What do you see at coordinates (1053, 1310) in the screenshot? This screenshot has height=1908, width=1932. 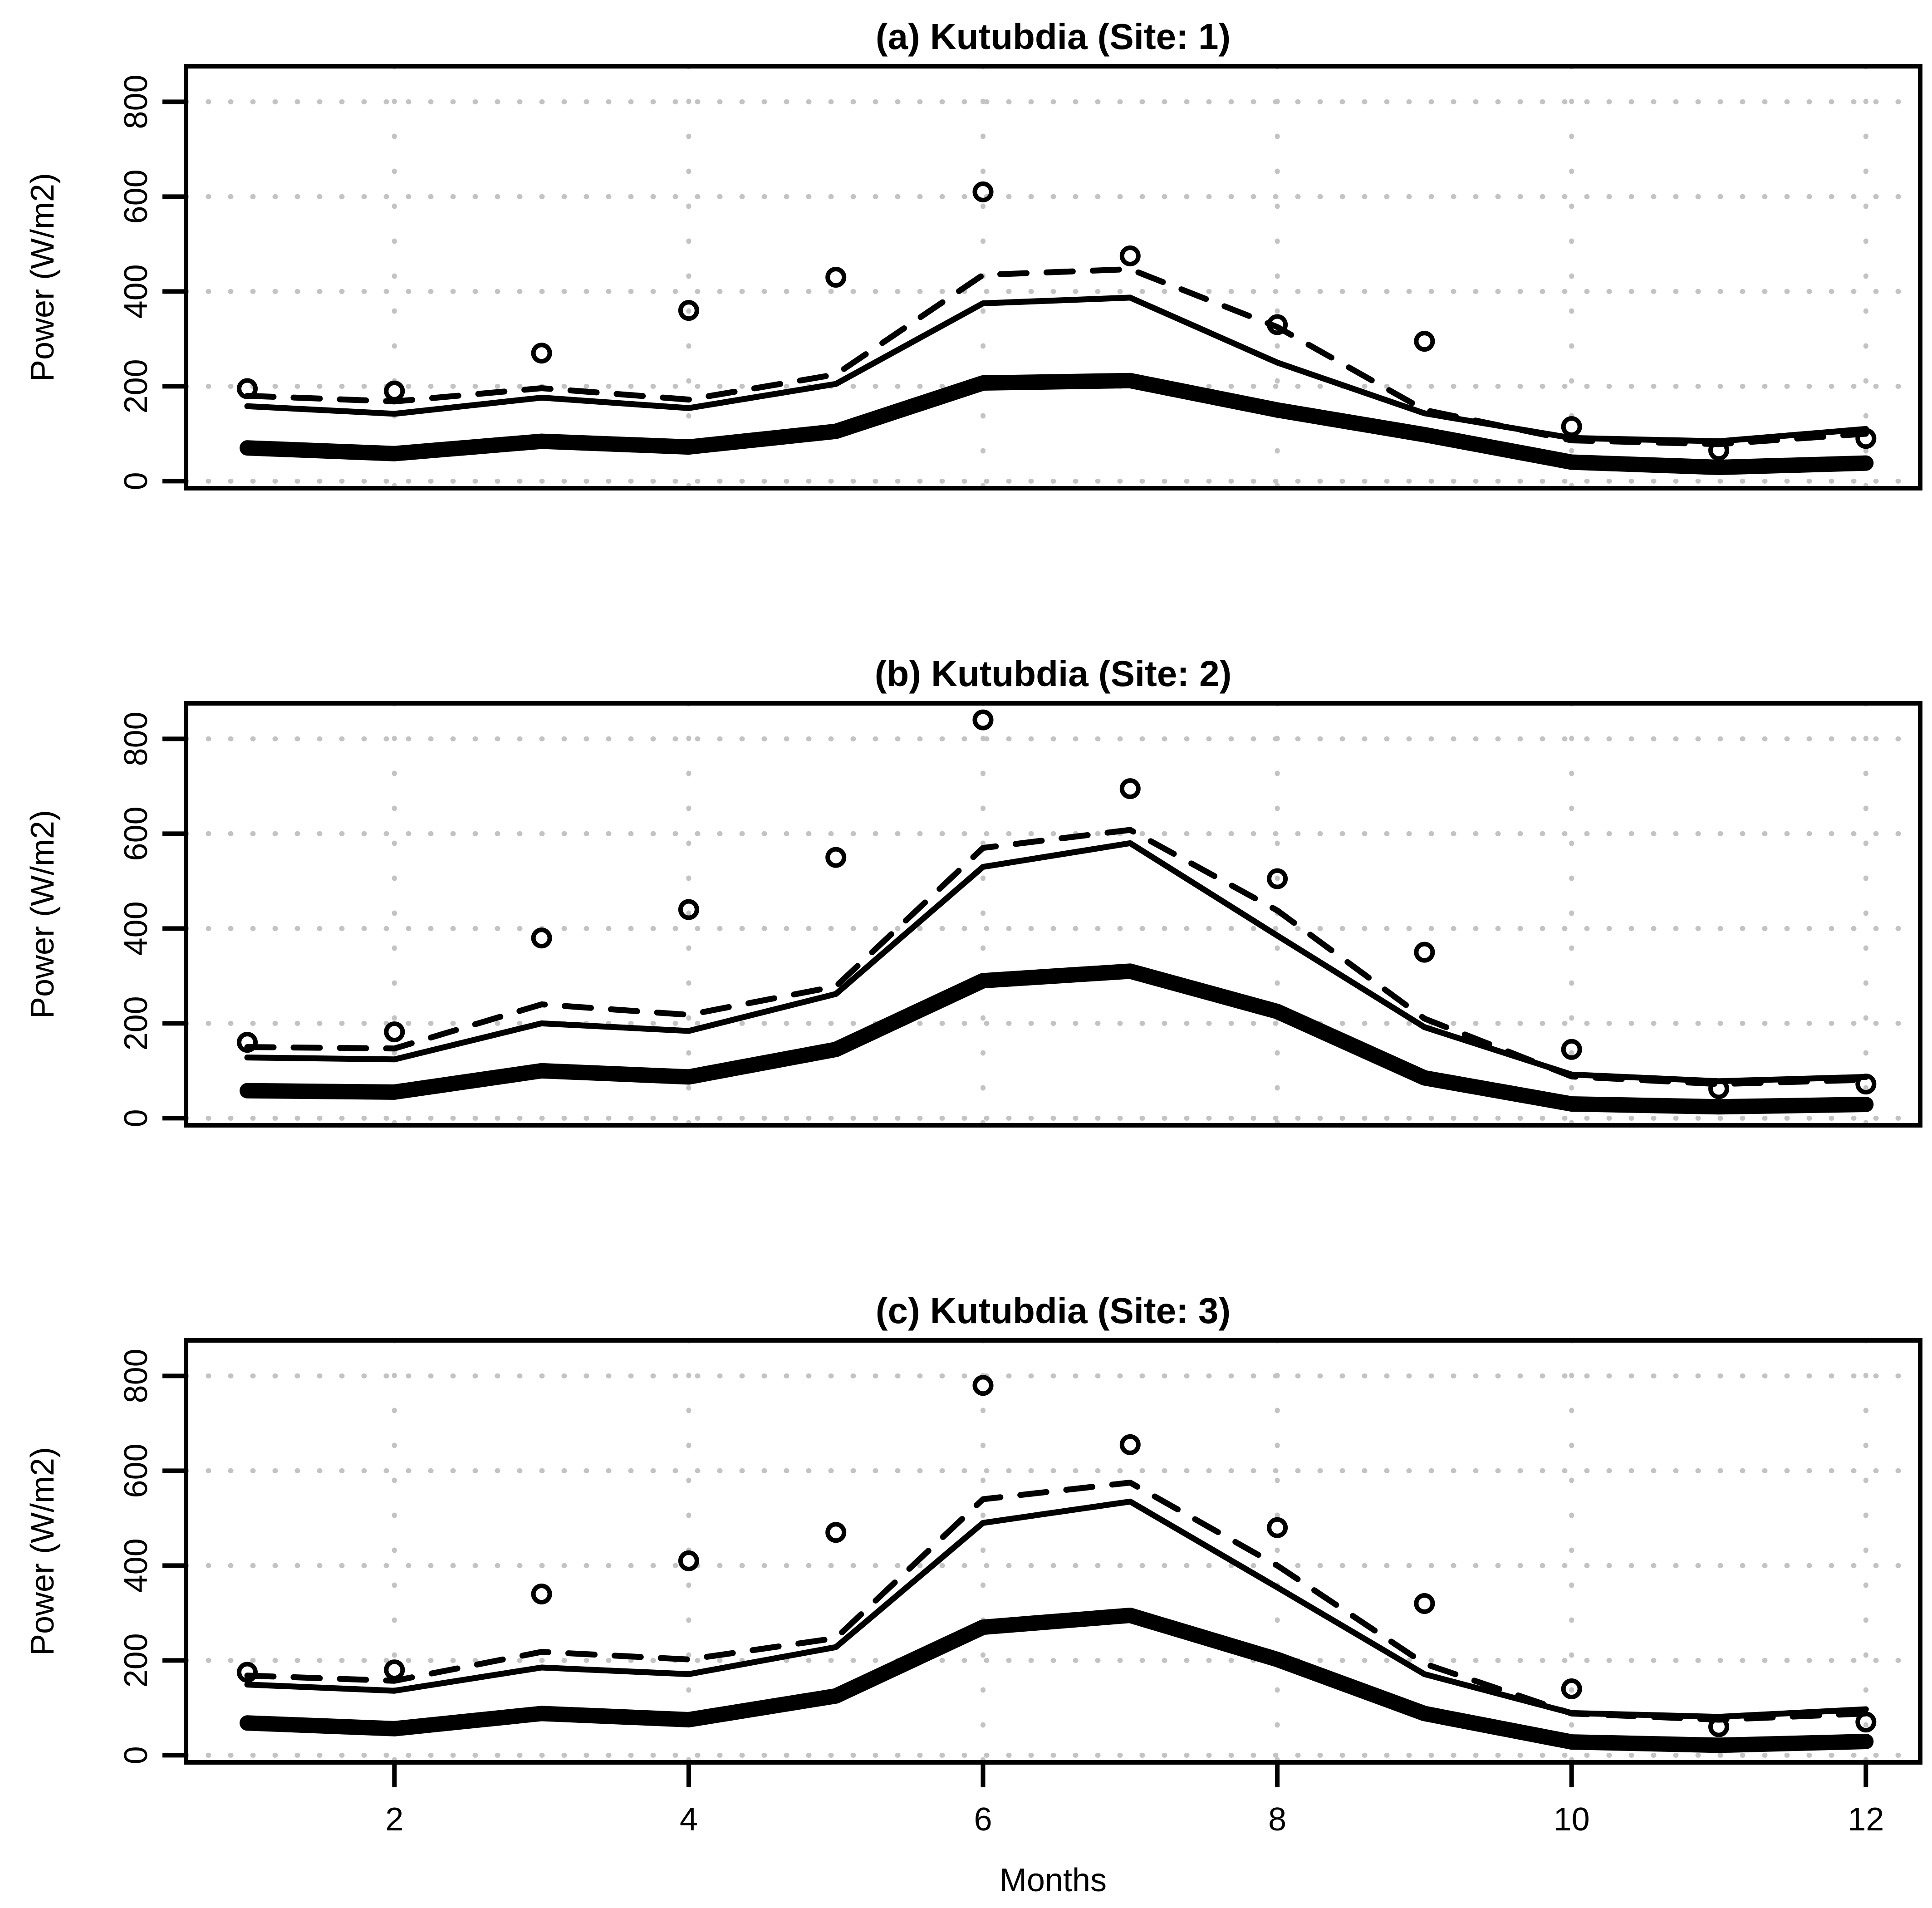 I see `panel-c-title: (c) Kutubdia (Site: 3)` at bounding box center [1053, 1310].